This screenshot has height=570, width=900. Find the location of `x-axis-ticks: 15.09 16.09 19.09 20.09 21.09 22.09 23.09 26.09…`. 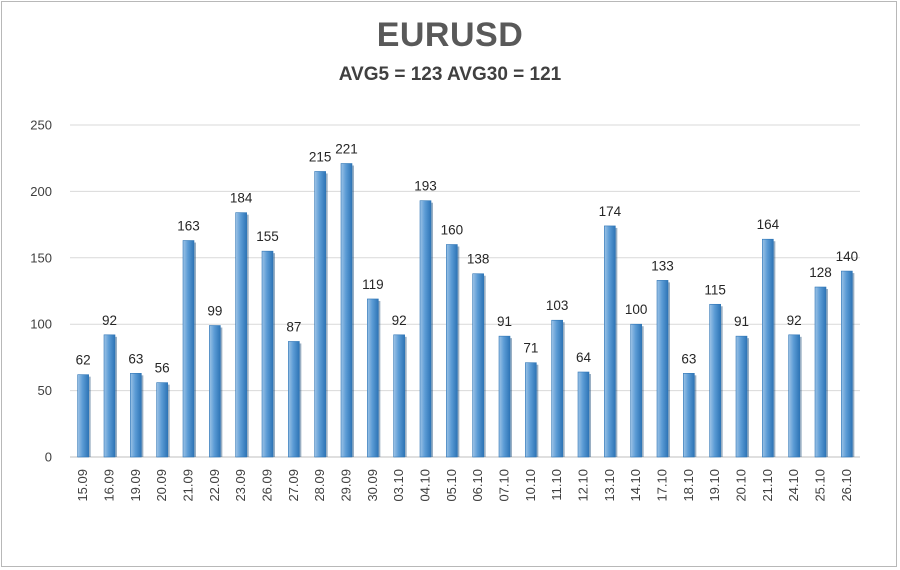

x-axis-ticks: 15.09 16.09 19.09 20.09 21.09 22.09 23.09 26.09… is located at coordinates (464, 485).